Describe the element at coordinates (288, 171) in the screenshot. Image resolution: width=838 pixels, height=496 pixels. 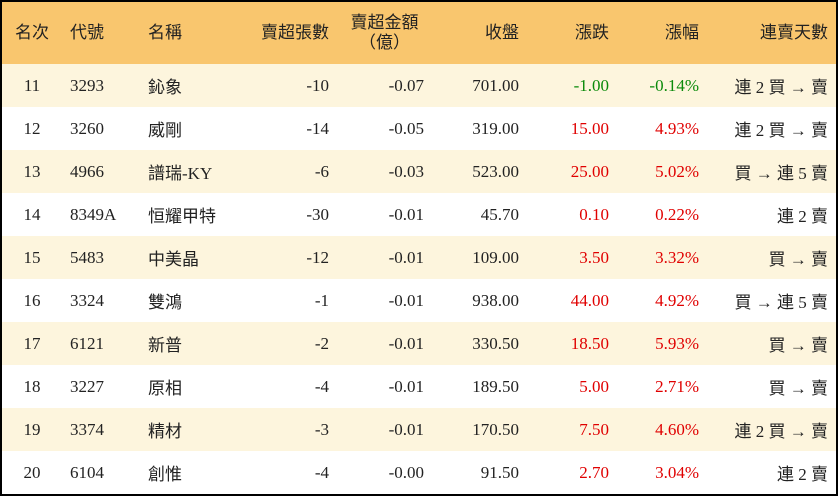
I see `cell: -6` at that location.